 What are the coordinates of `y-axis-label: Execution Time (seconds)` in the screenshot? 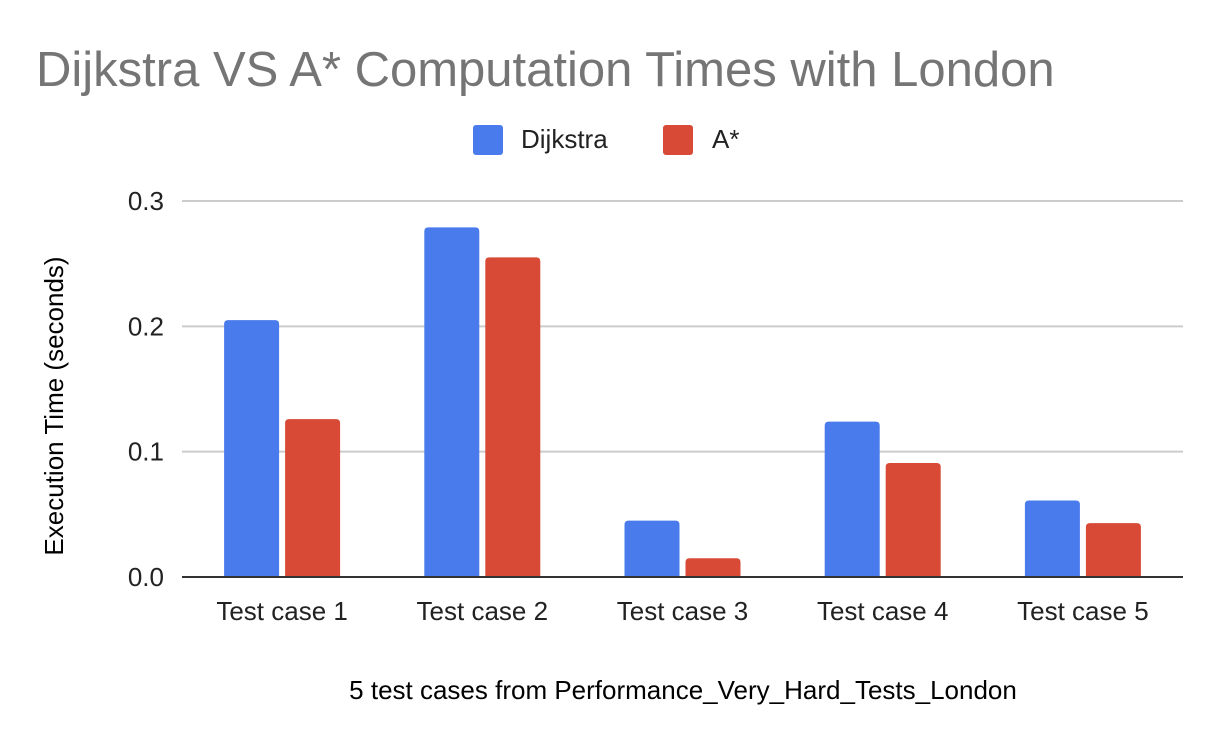 It's located at (54, 405).